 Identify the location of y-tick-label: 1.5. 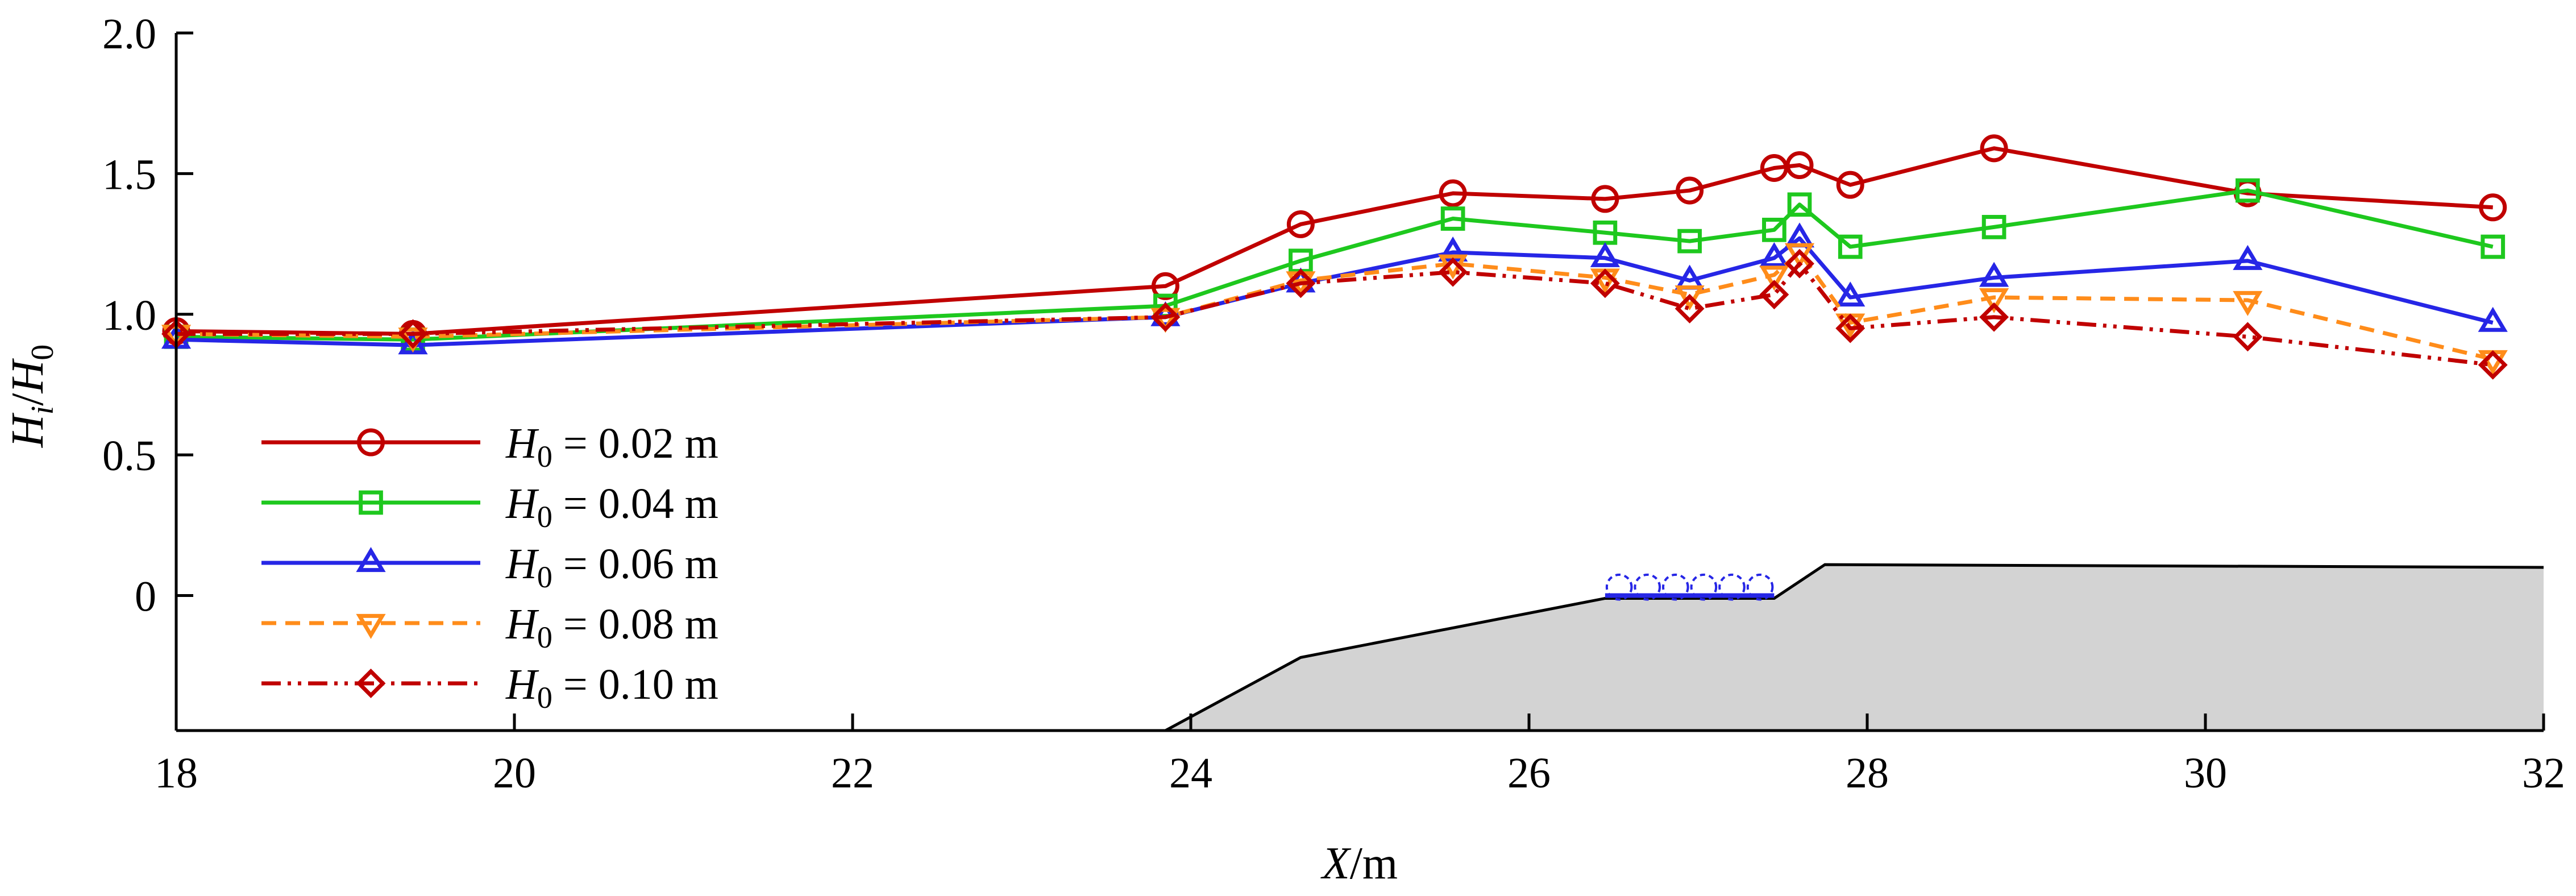
(129, 175).